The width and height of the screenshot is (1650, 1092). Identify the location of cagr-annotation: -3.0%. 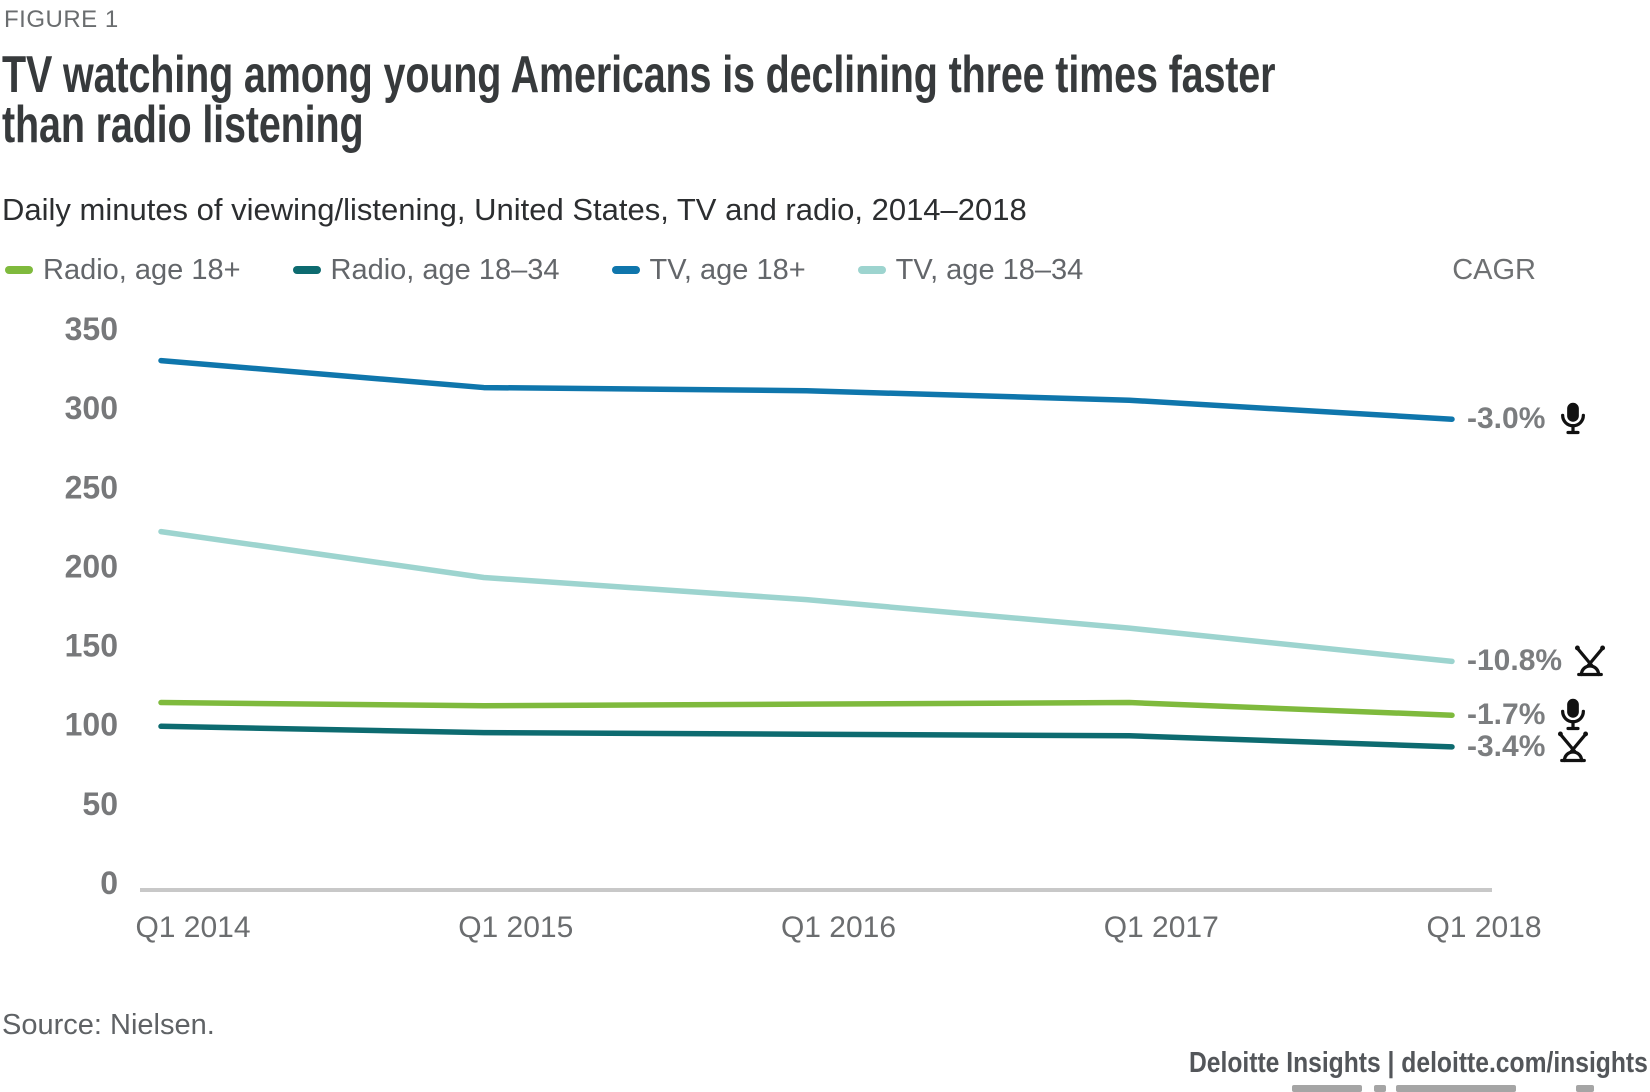
(1529, 419).